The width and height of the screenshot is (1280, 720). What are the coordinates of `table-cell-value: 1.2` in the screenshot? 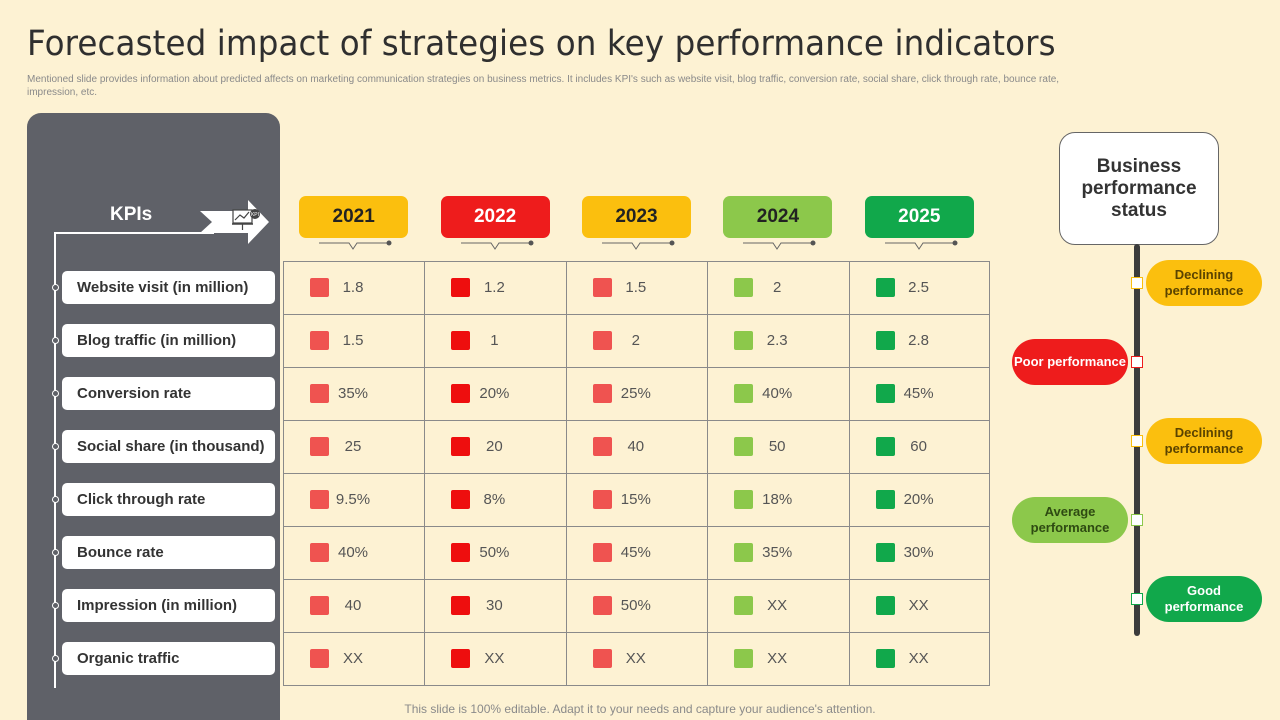 It's located at (494, 287).